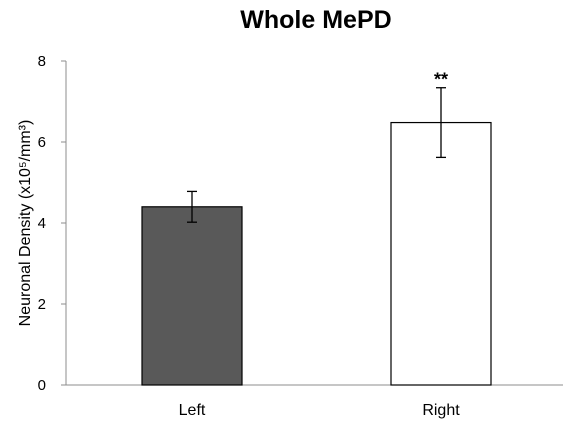  What do you see at coordinates (441, 410) in the screenshot?
I see `x-category-label: Right` at bounding box center [441, 410].